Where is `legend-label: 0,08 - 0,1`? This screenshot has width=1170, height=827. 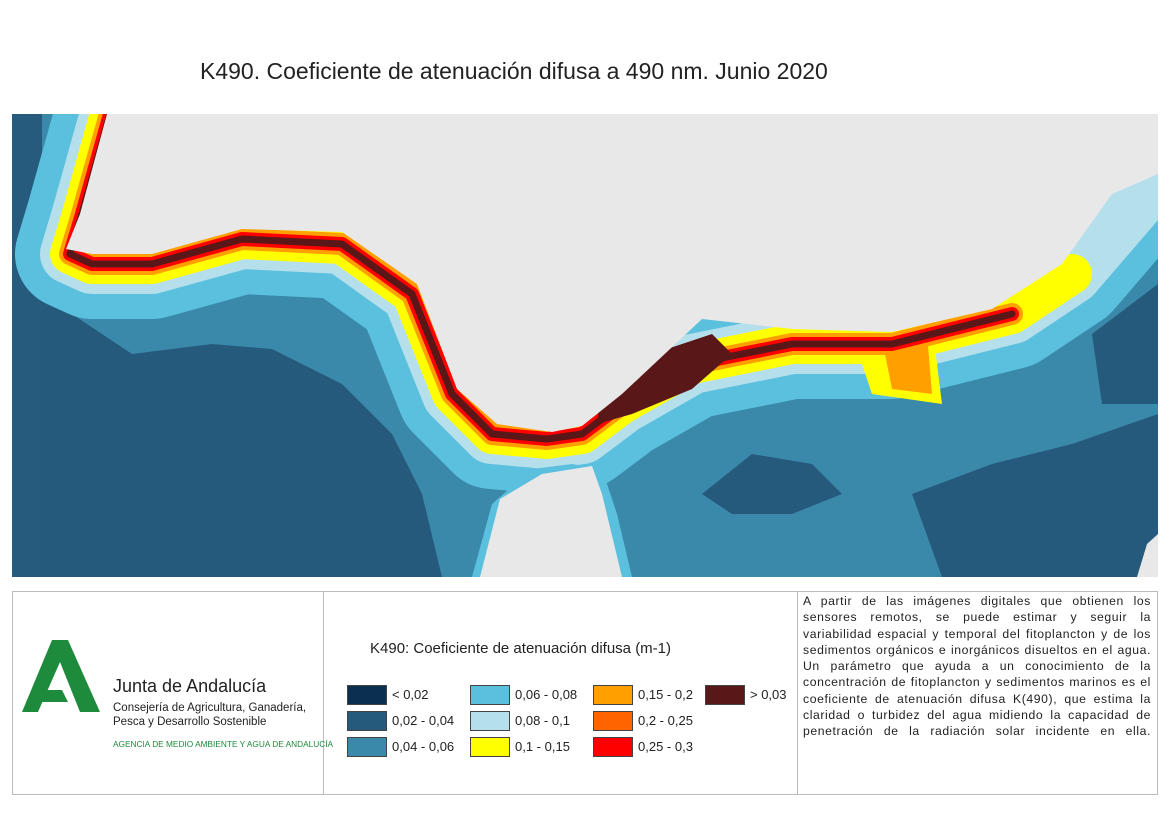
legend-label: 0,08 - 0,1 is located at coordinates (542, 720).